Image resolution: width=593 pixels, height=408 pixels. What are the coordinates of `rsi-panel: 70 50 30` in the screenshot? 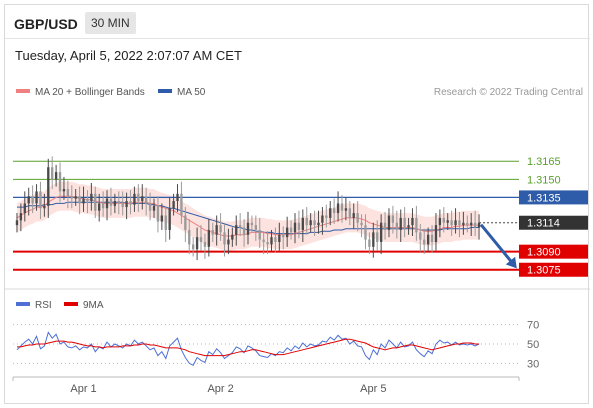 It's located at (276, 345).